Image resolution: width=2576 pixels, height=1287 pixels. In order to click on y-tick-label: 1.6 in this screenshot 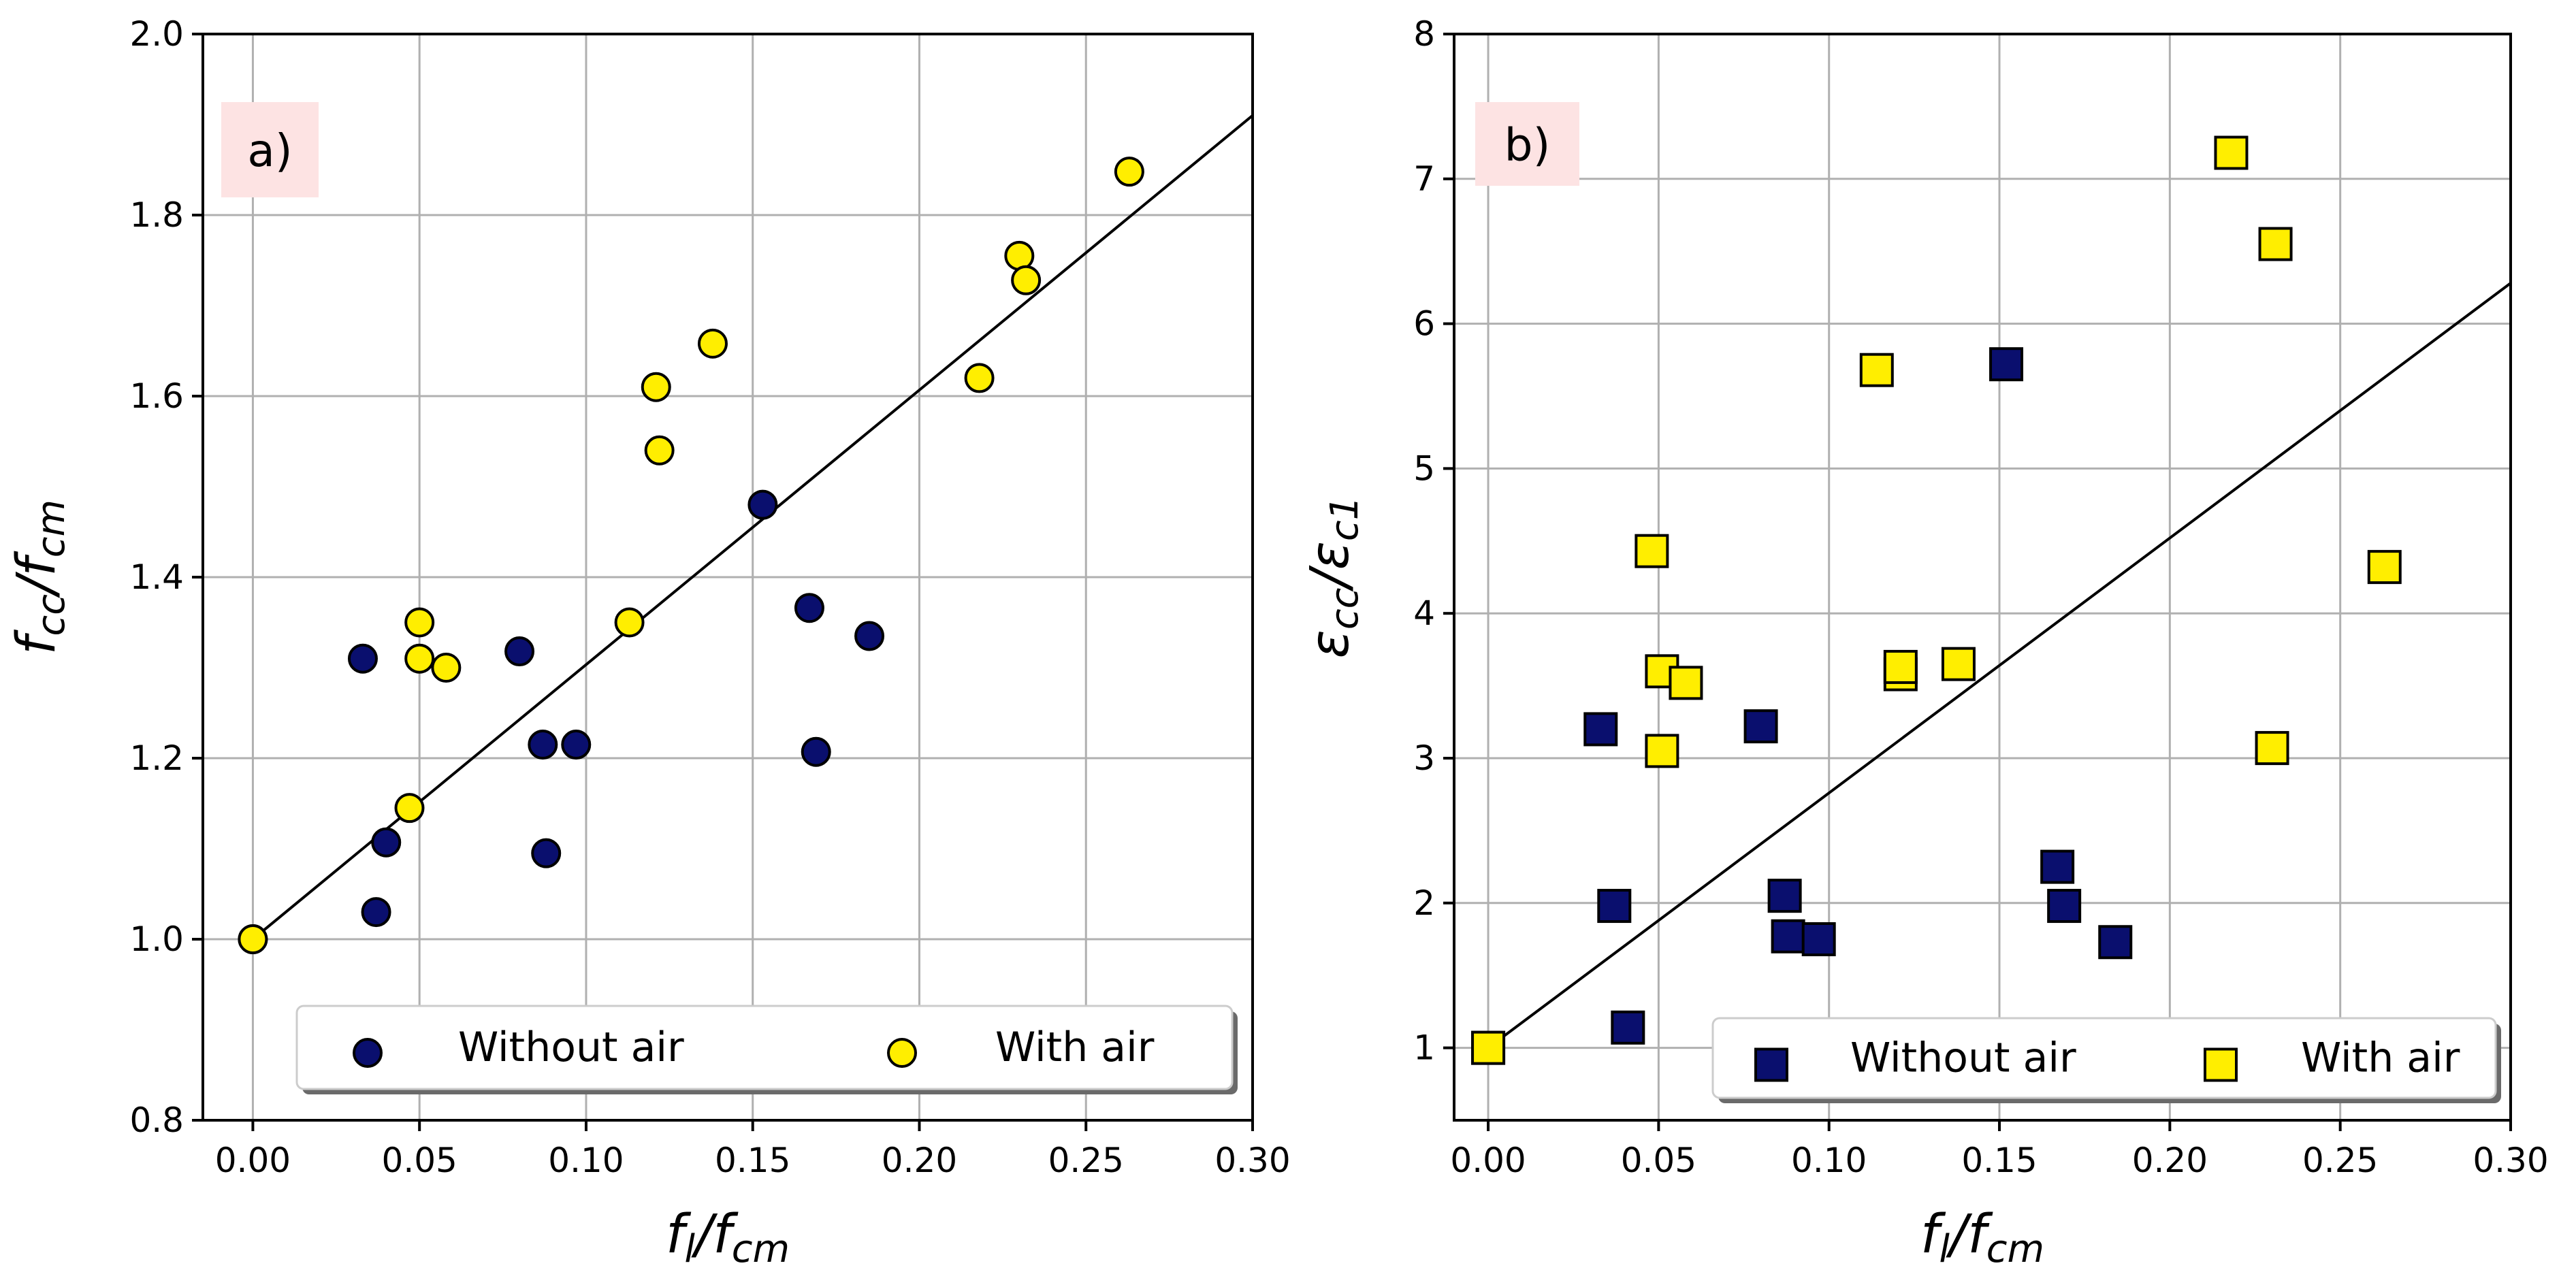, I will do `click(157, 396)`.